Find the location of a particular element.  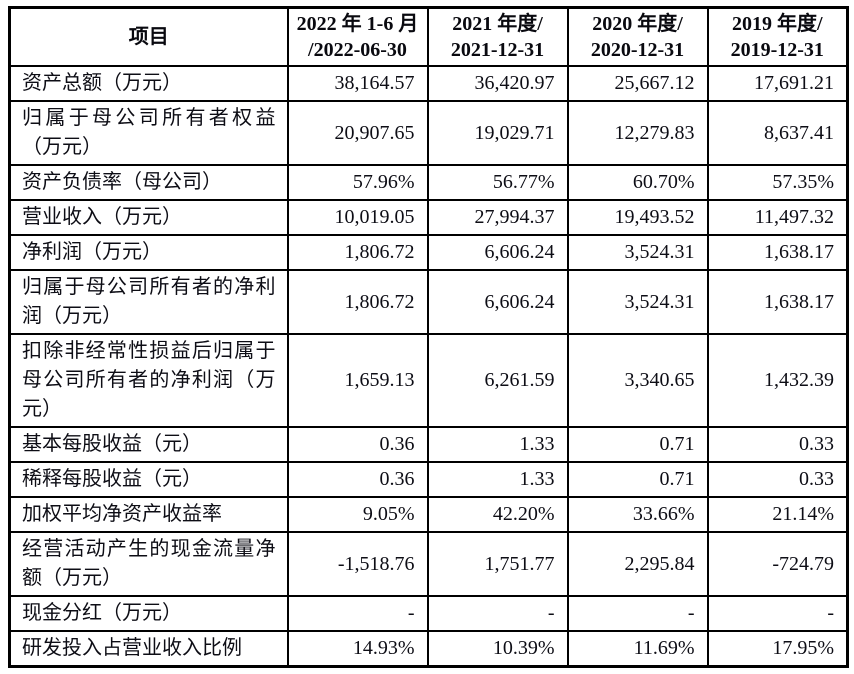

row-value: 27,994.37 is located at coordinates (497, 217).